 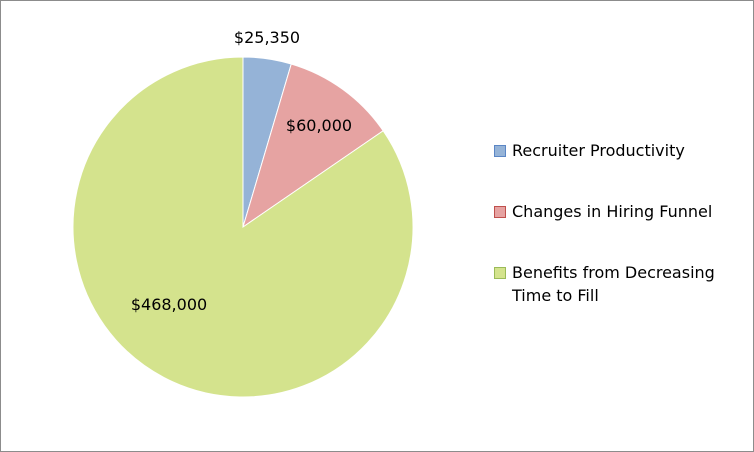 I want to click on data-label: $25,350, so click(x=267, y=37).